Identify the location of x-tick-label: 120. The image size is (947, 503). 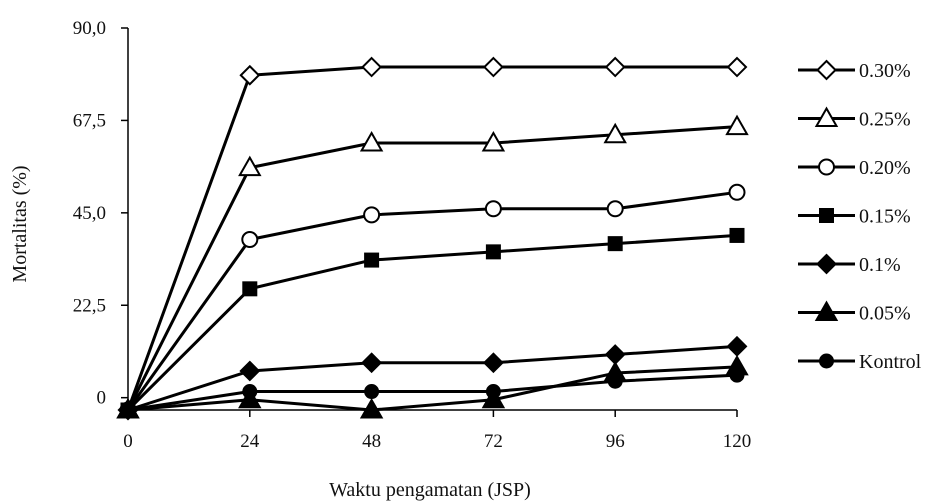
(737, 441).